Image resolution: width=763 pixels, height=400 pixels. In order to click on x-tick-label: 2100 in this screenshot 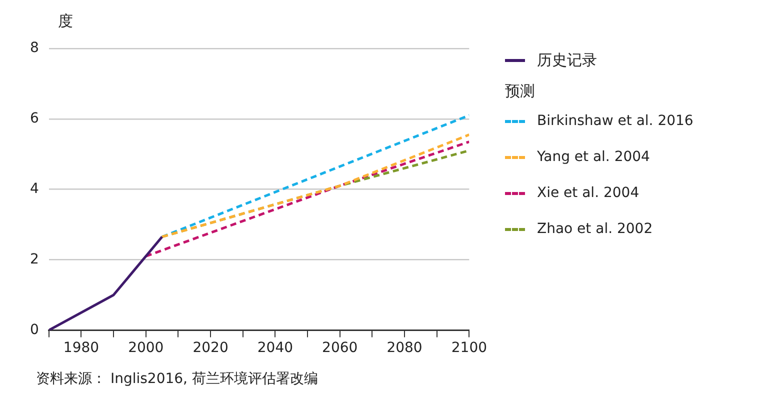, I will do `click(469, 348)`.